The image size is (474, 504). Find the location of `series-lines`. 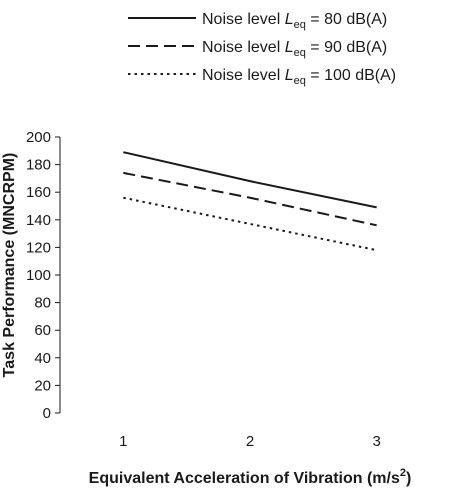

series-lines is located at coordinates (250, 201).